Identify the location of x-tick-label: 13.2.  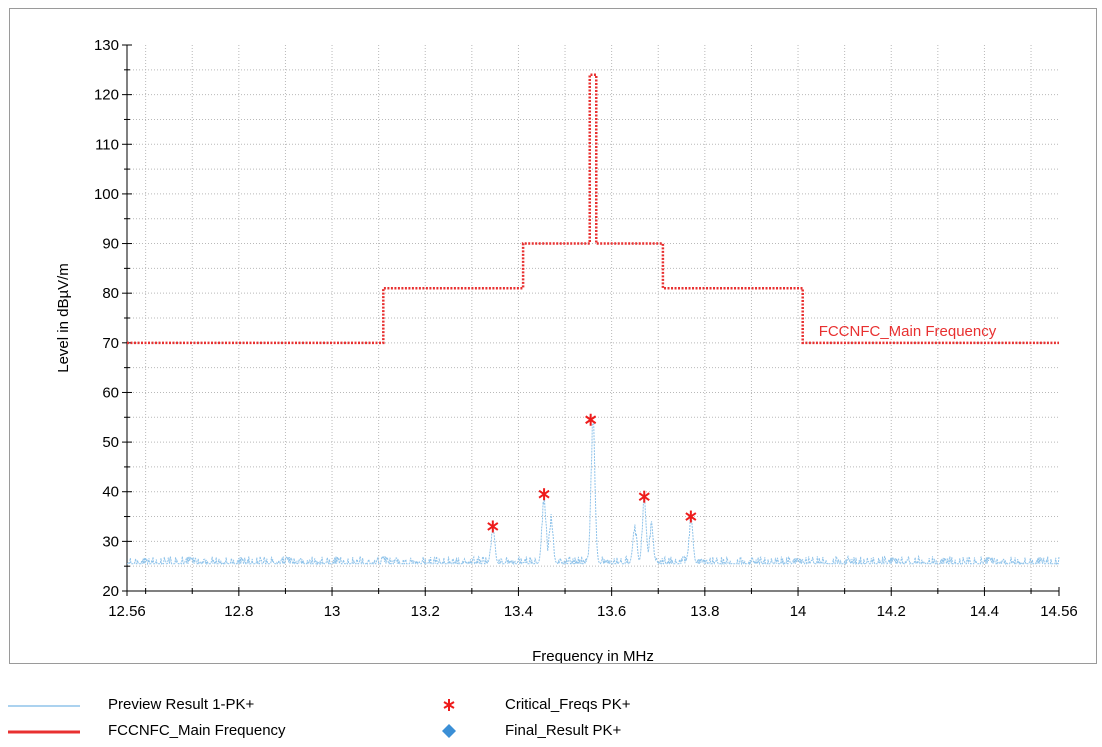
(425, 611).